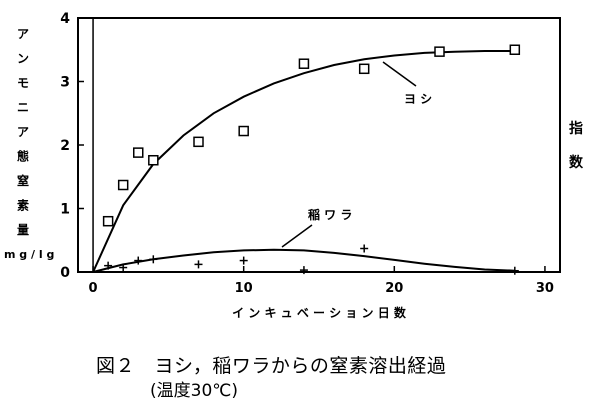 This screenshot has width=596, height=407. I want to click on y-tick-label: 0, so click(65, 273).